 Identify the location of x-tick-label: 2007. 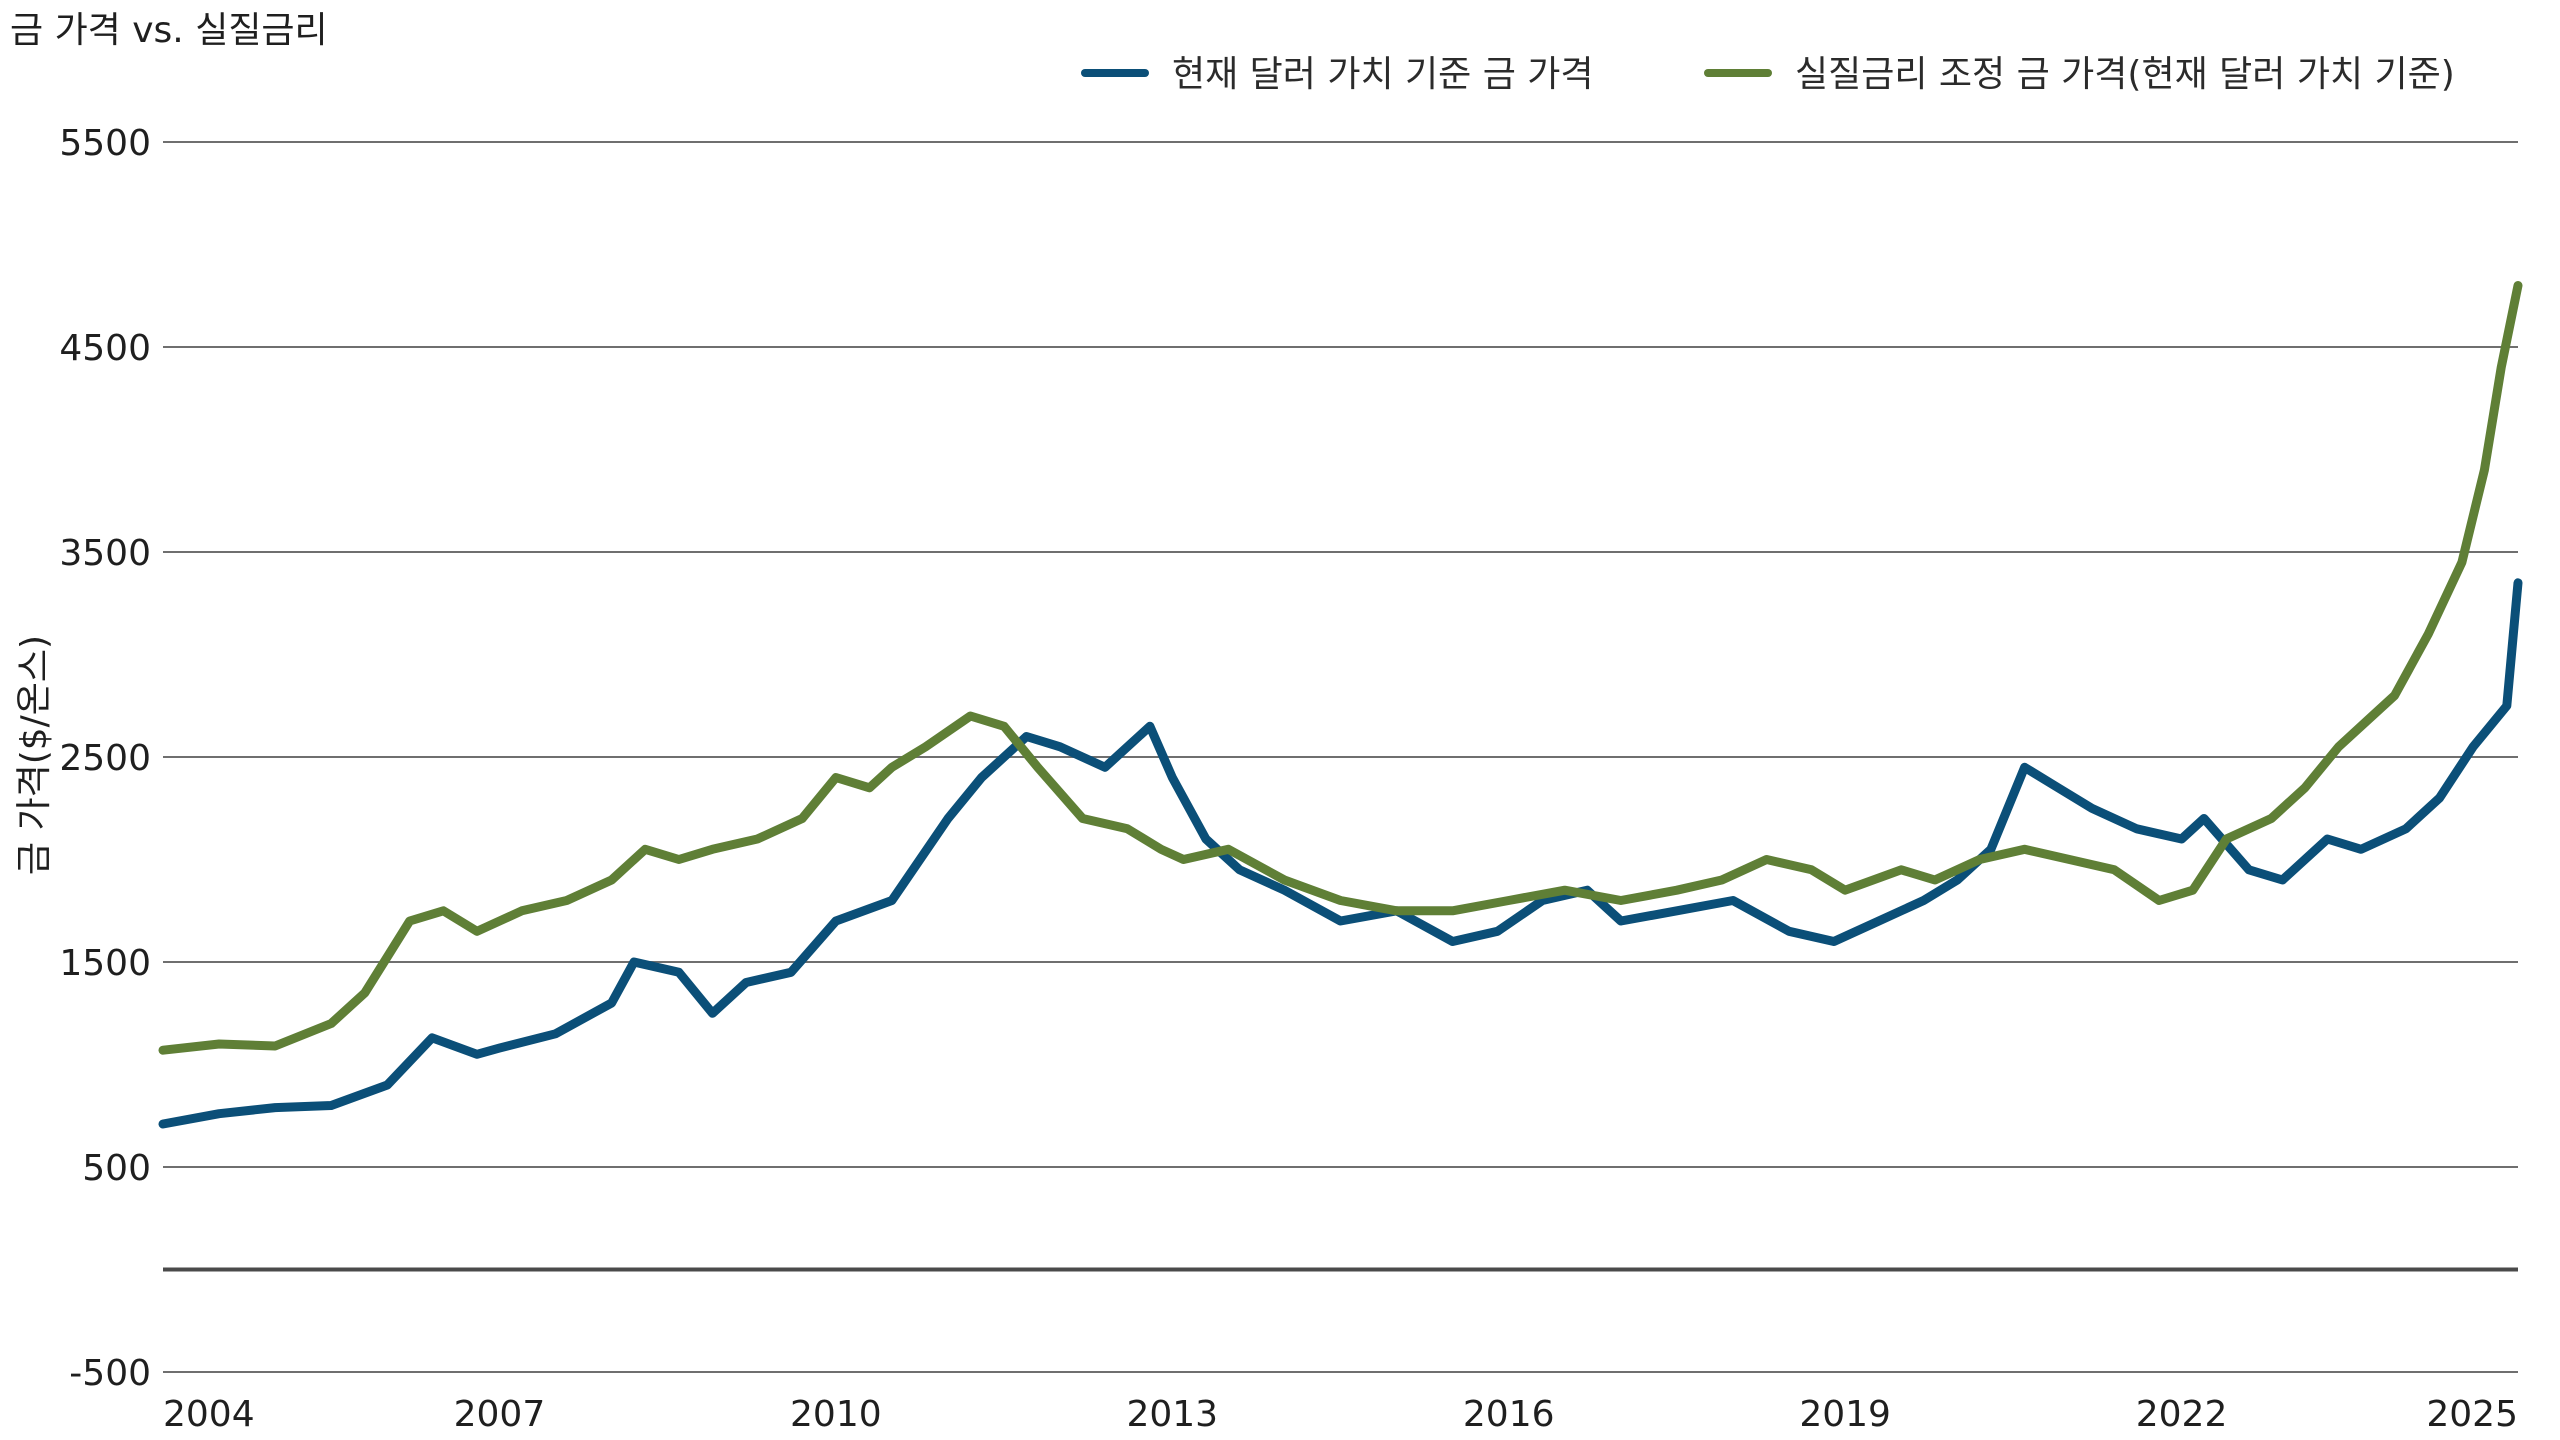
(500, 1414).